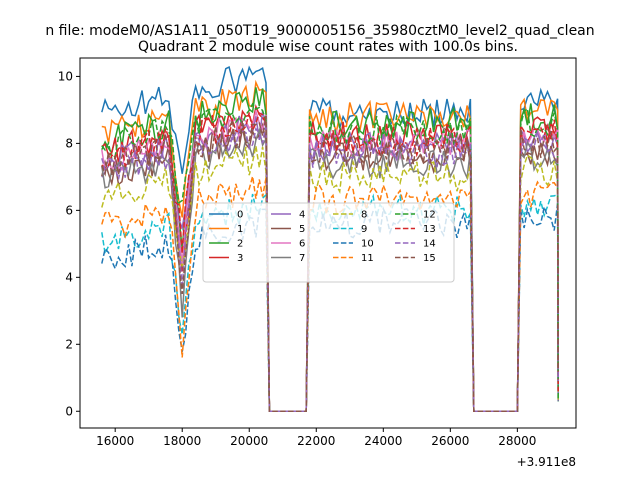 The height and width of the screenshot is (480, 640). Describe the element at coordinates (240, 229) in the screenshot. I see `legend-label-1: 1` at that location.